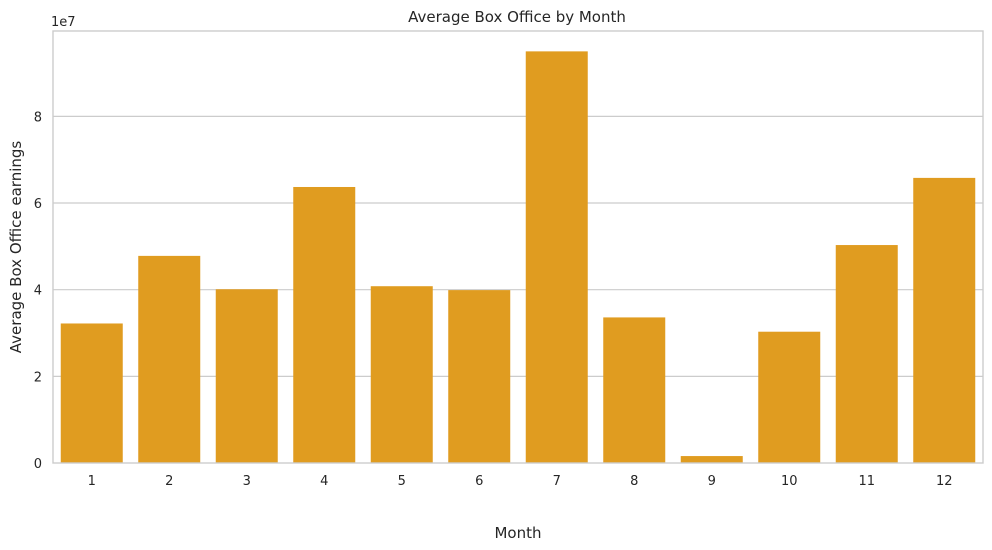  I want to click on x-tick-label: 5, so click(402, 481).